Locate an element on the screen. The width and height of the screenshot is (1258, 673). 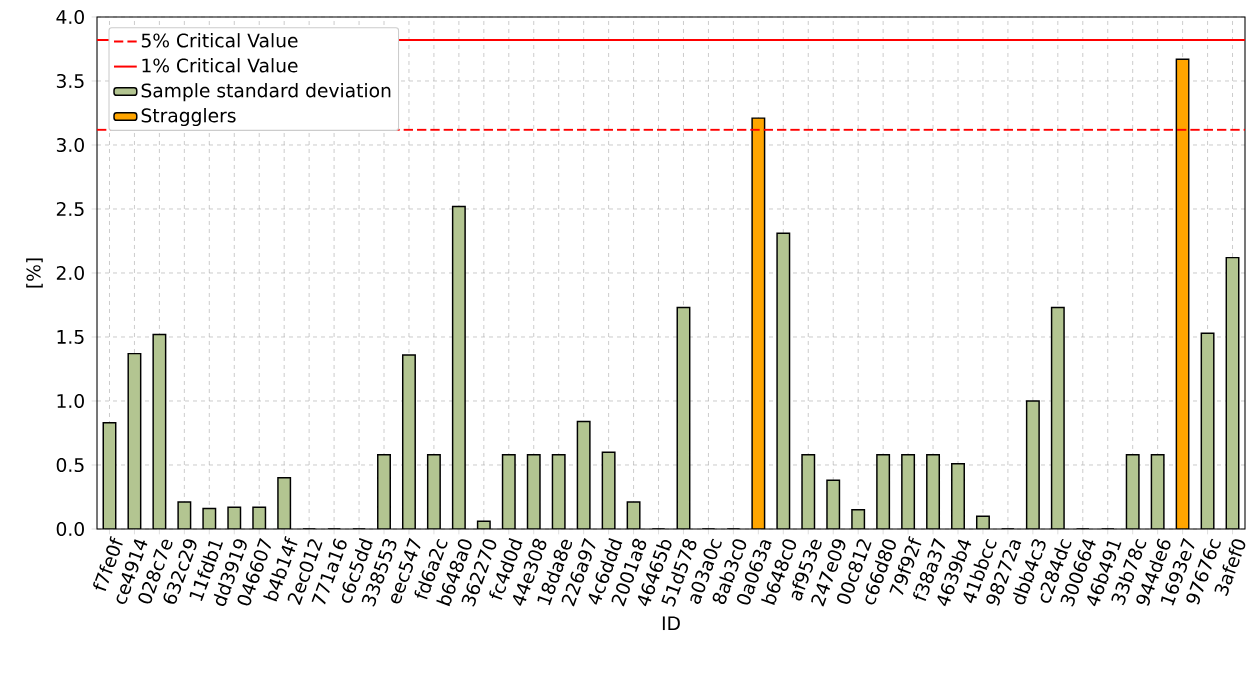
x-axis-title: ID is located at coordinates (671, 623).